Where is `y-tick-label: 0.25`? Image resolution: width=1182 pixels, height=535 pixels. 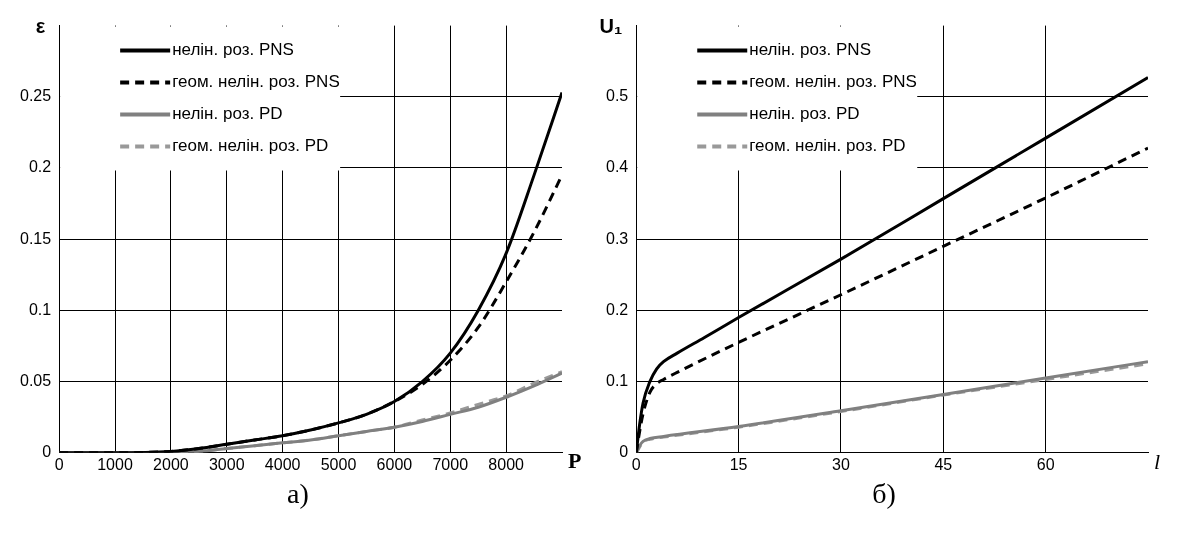
y-tick-label: 0.25 is located at coordinates (36, 96).